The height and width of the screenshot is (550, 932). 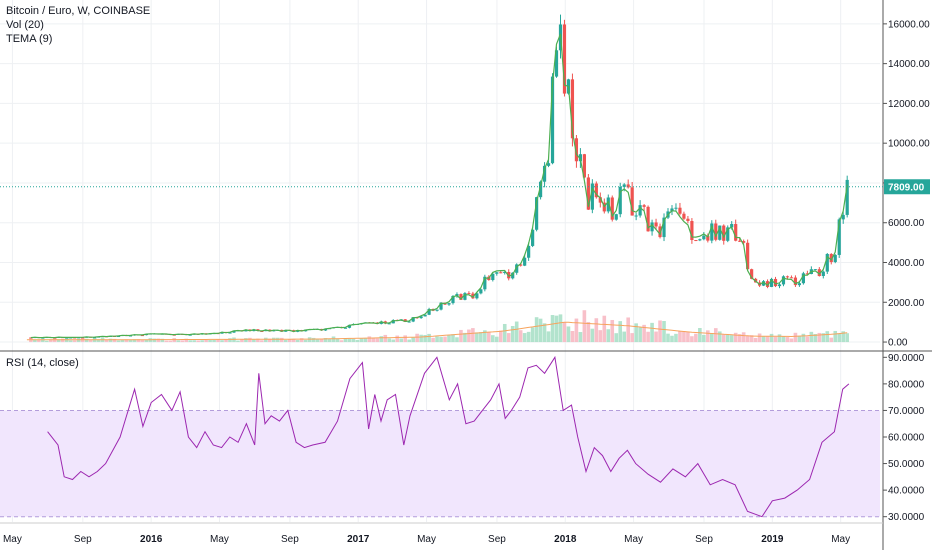 I want to click on price-tick-label: 14000.00, so click(x=909, y=64).